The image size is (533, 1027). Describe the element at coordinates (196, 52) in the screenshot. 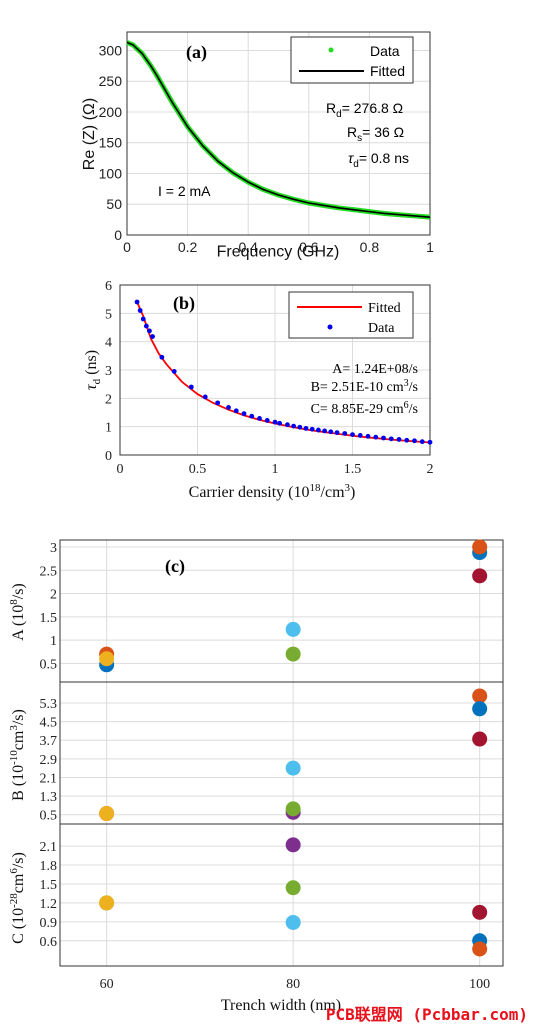

I see `panel-a-label: (a)` at that location.